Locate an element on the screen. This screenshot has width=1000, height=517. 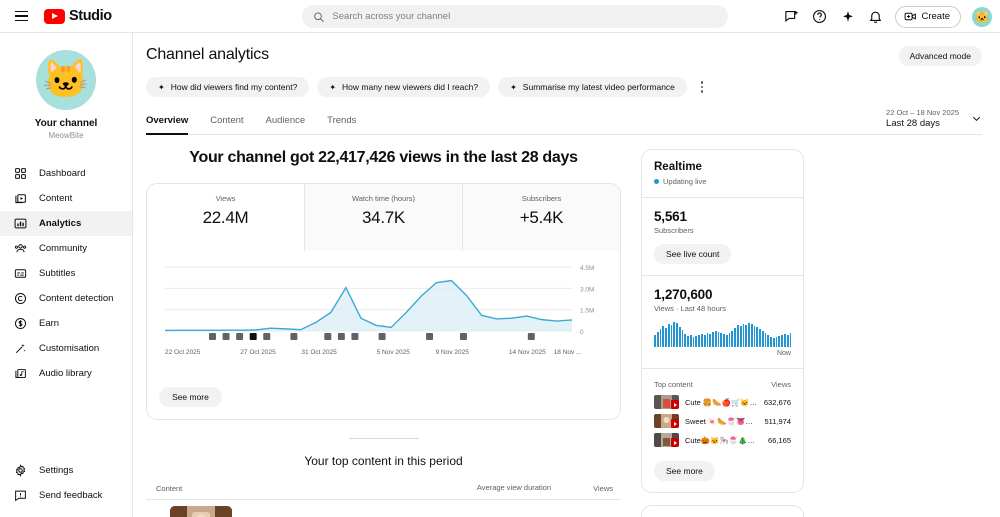
see-more-button: See more is located at coordinates (190, 397).